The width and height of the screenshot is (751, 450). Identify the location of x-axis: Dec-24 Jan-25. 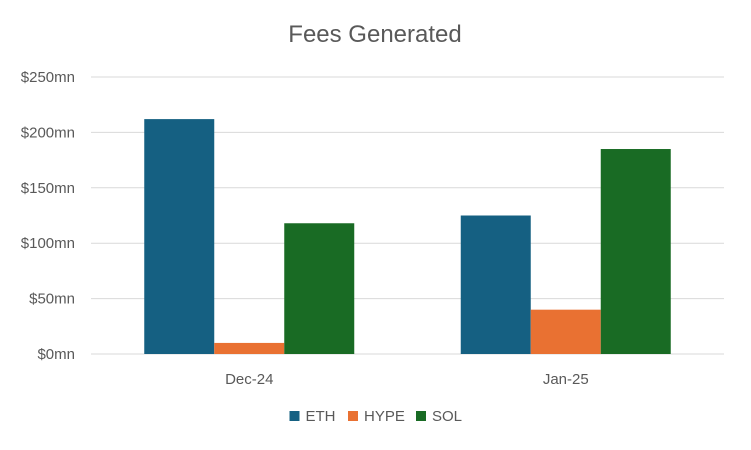
(407, 379).